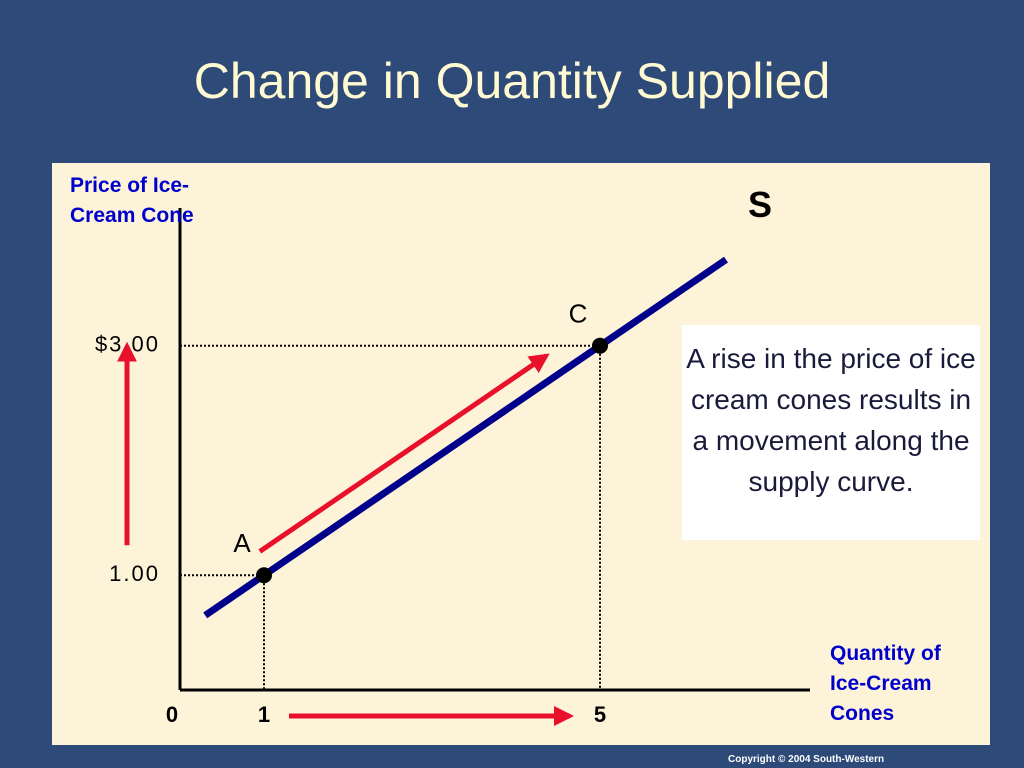  I want to click on copyright: Copyright © 2004 South-Western, so click(806, 759).